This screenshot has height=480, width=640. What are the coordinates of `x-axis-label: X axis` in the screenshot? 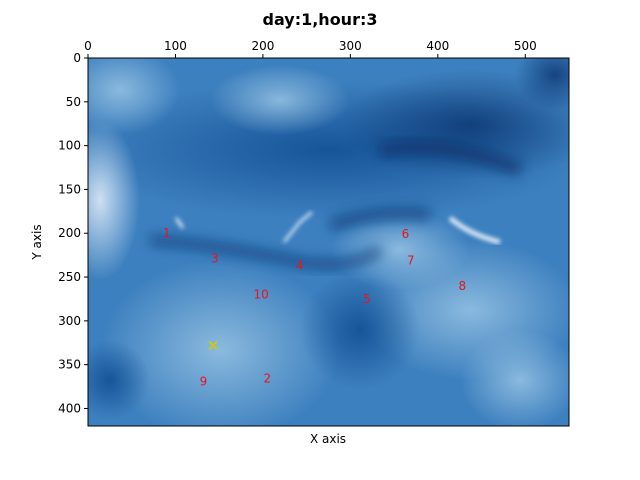 It's located at (328, 439).